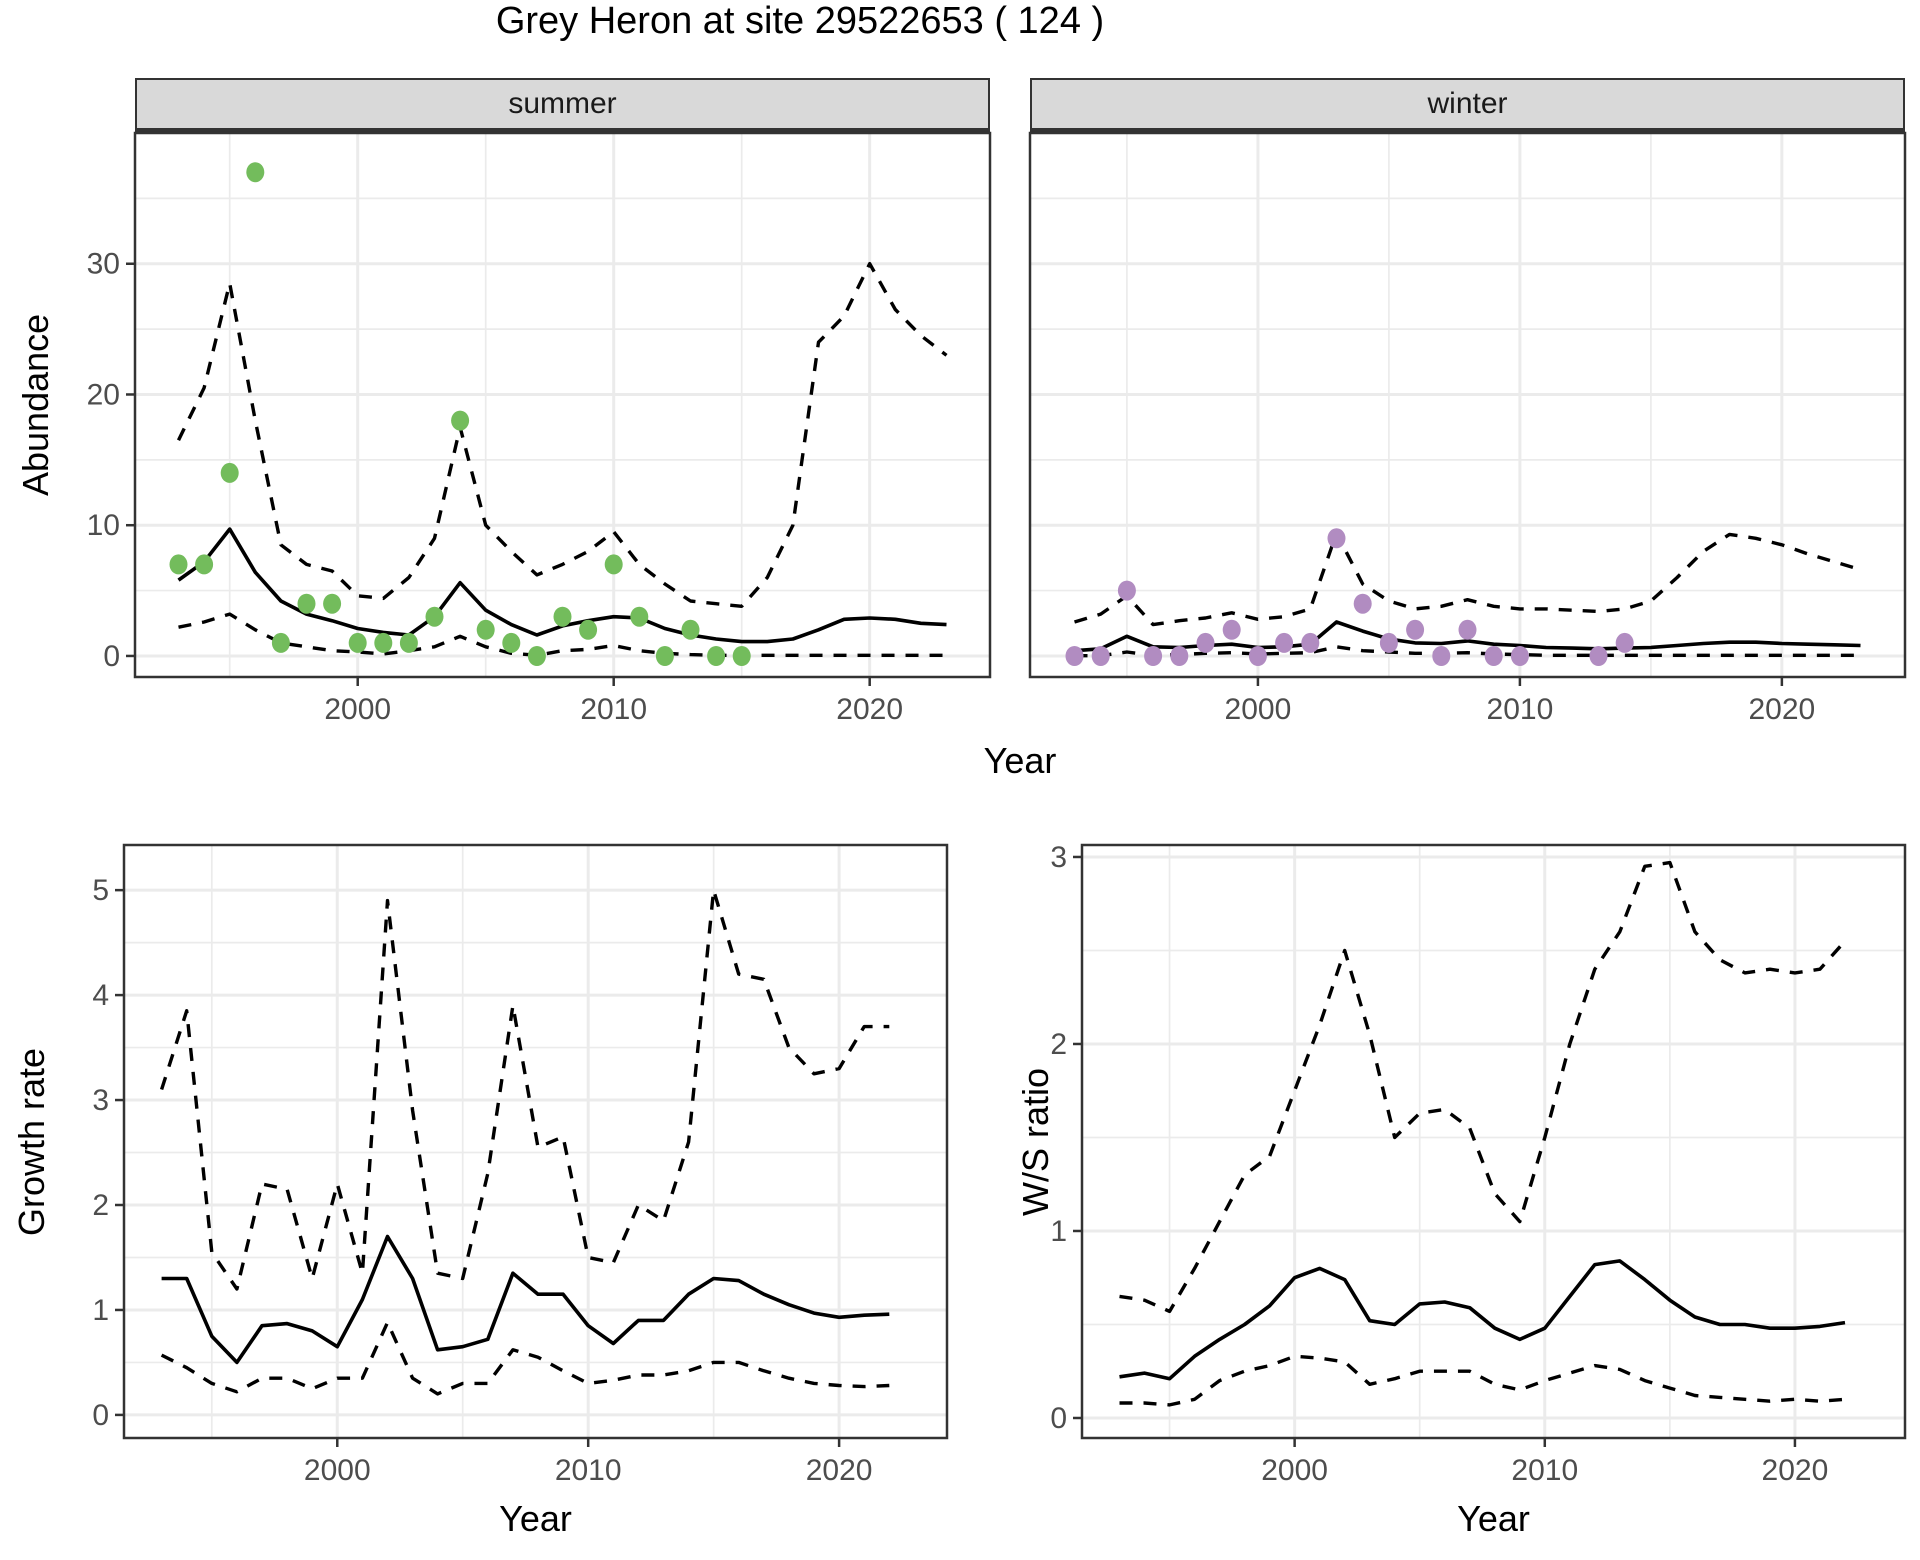  Describe the element at coordinates (103, 264) in the screenshot. I see `y-tick-label: 30` at that location.